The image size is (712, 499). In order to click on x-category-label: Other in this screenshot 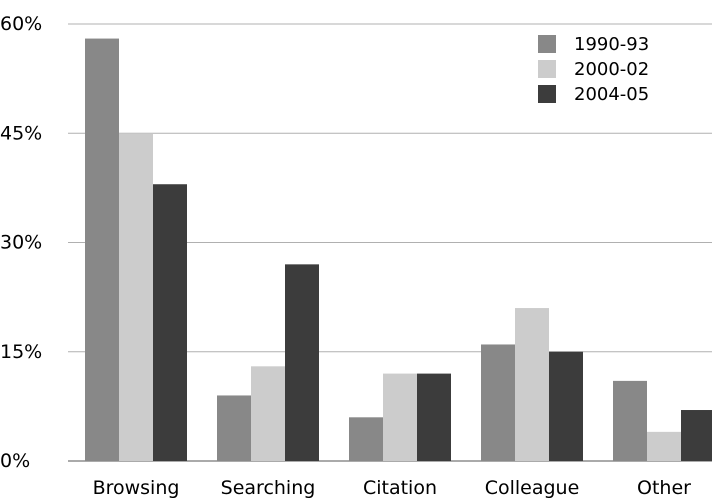, I will do `click(664, 488)`.